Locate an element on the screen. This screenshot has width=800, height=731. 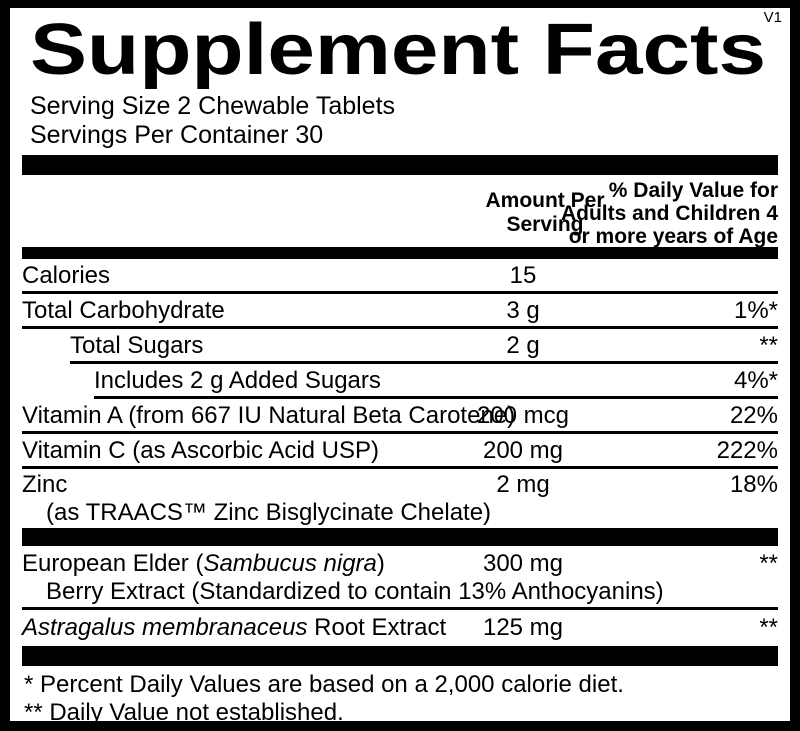
amount-cell: 2 g is located at coordinates (523, 345).